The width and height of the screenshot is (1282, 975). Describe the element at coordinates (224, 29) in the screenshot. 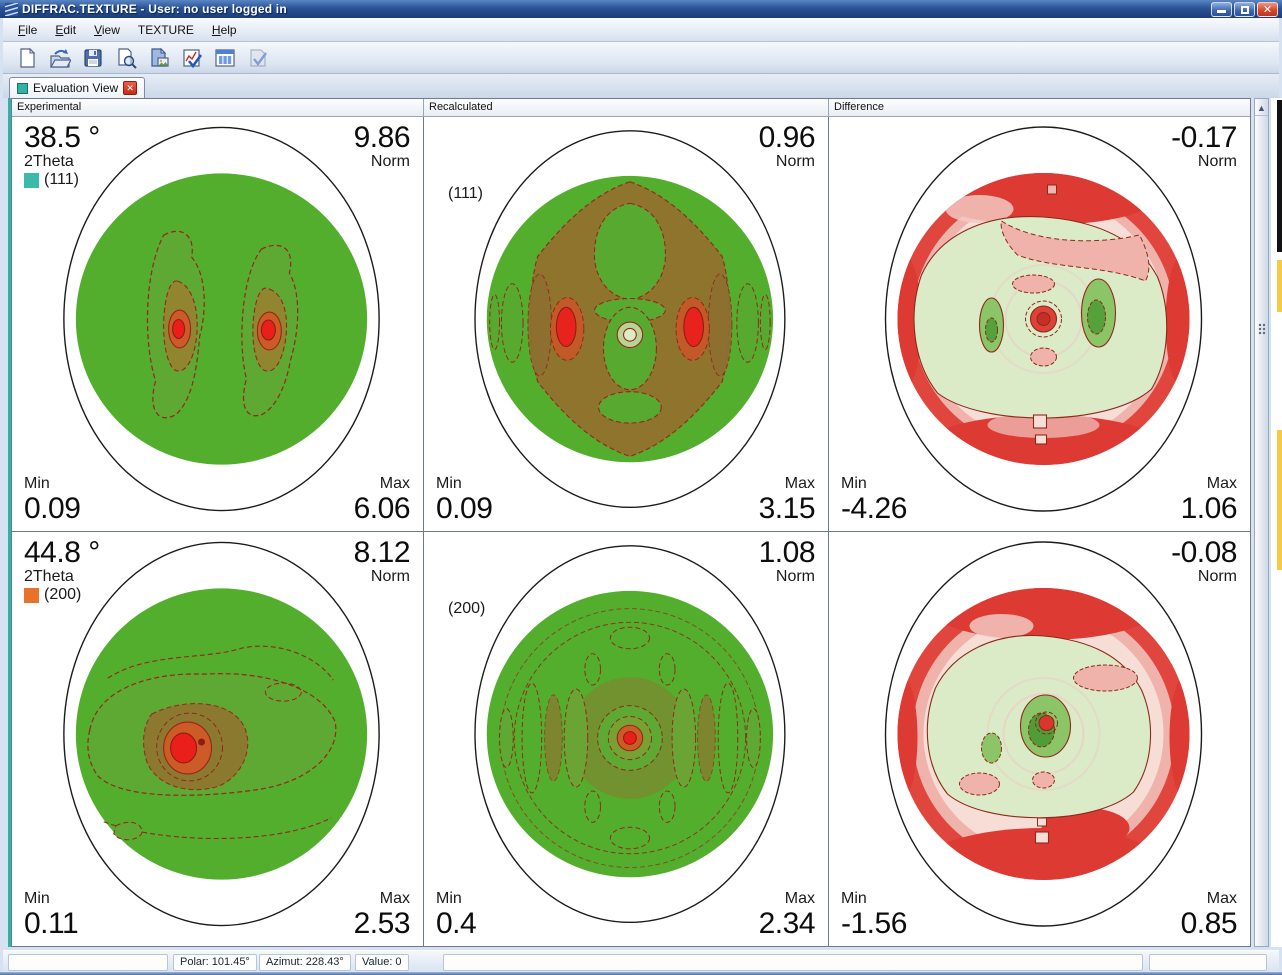

I see `menu-help: Help` at that location.